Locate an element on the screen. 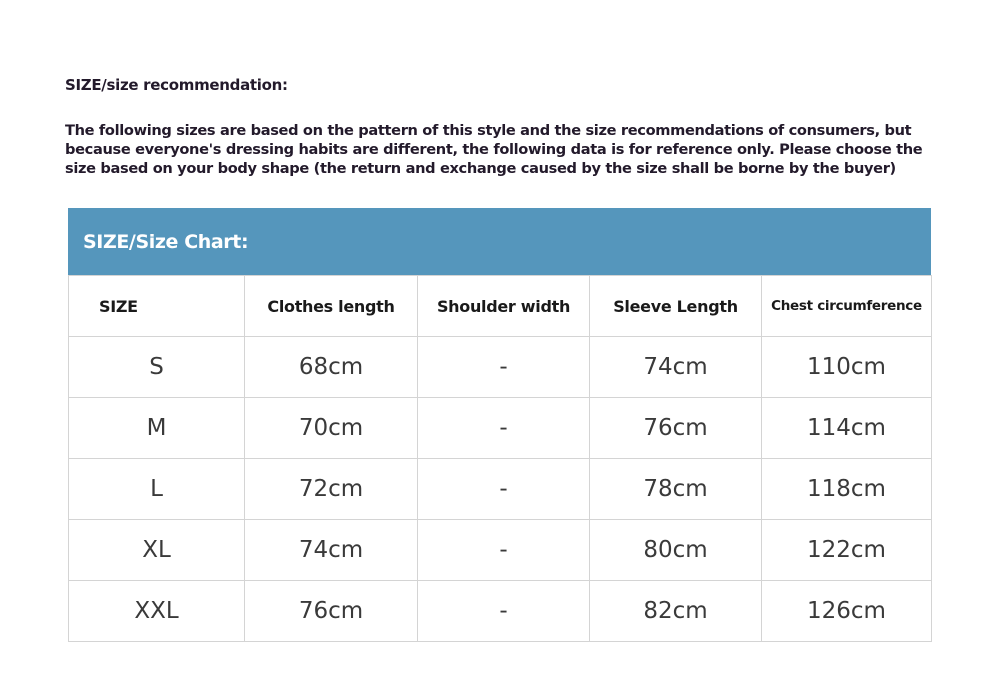  table-cell: 114cm is located at coordinates (846, 428).